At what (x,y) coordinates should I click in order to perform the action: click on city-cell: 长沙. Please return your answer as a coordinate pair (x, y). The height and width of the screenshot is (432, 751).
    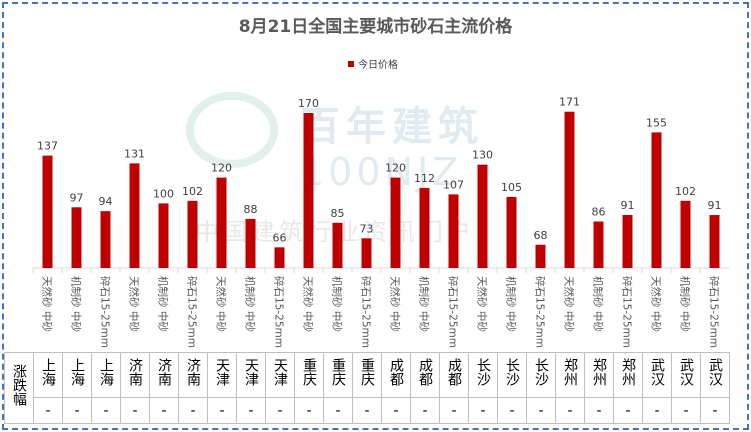
    Looking at the image, I should click on (483, 375).